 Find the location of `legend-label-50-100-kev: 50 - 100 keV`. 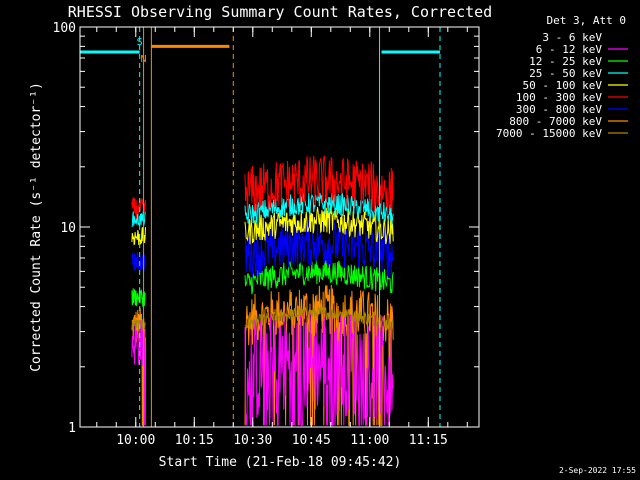

legend-label-50-100-kev: 50 - 100 keV is located at coordinates (563, 85).